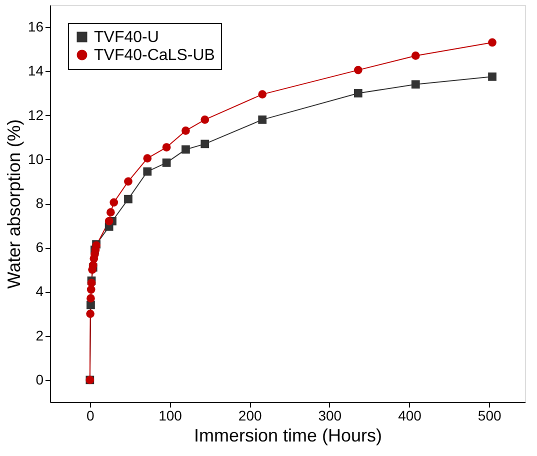 This screenshot has width=537, height=456. Describe the element at coordinates (170, 416) in the screenshot. I see `x-tick-label: 100` at that location.